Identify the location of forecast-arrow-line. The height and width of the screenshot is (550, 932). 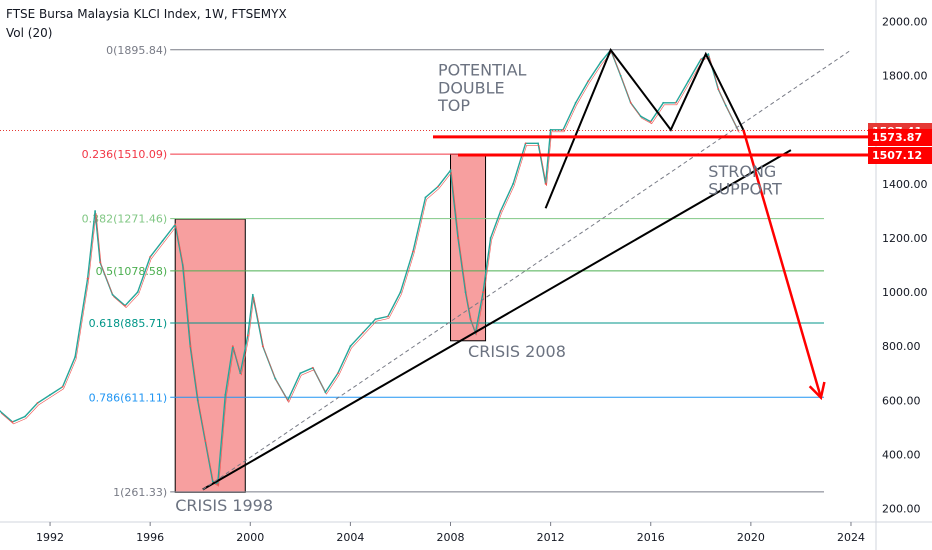
(782, 263).